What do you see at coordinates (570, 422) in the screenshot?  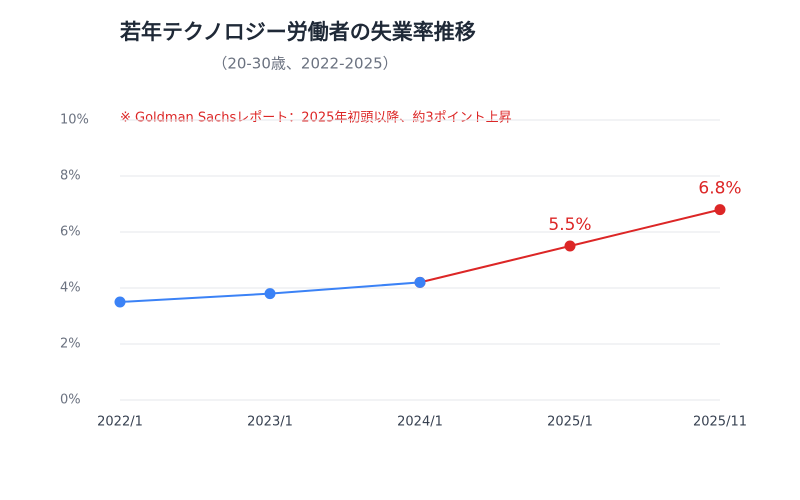 I see `x-tick-label: 2025/1` at bounding box center [570, 422].